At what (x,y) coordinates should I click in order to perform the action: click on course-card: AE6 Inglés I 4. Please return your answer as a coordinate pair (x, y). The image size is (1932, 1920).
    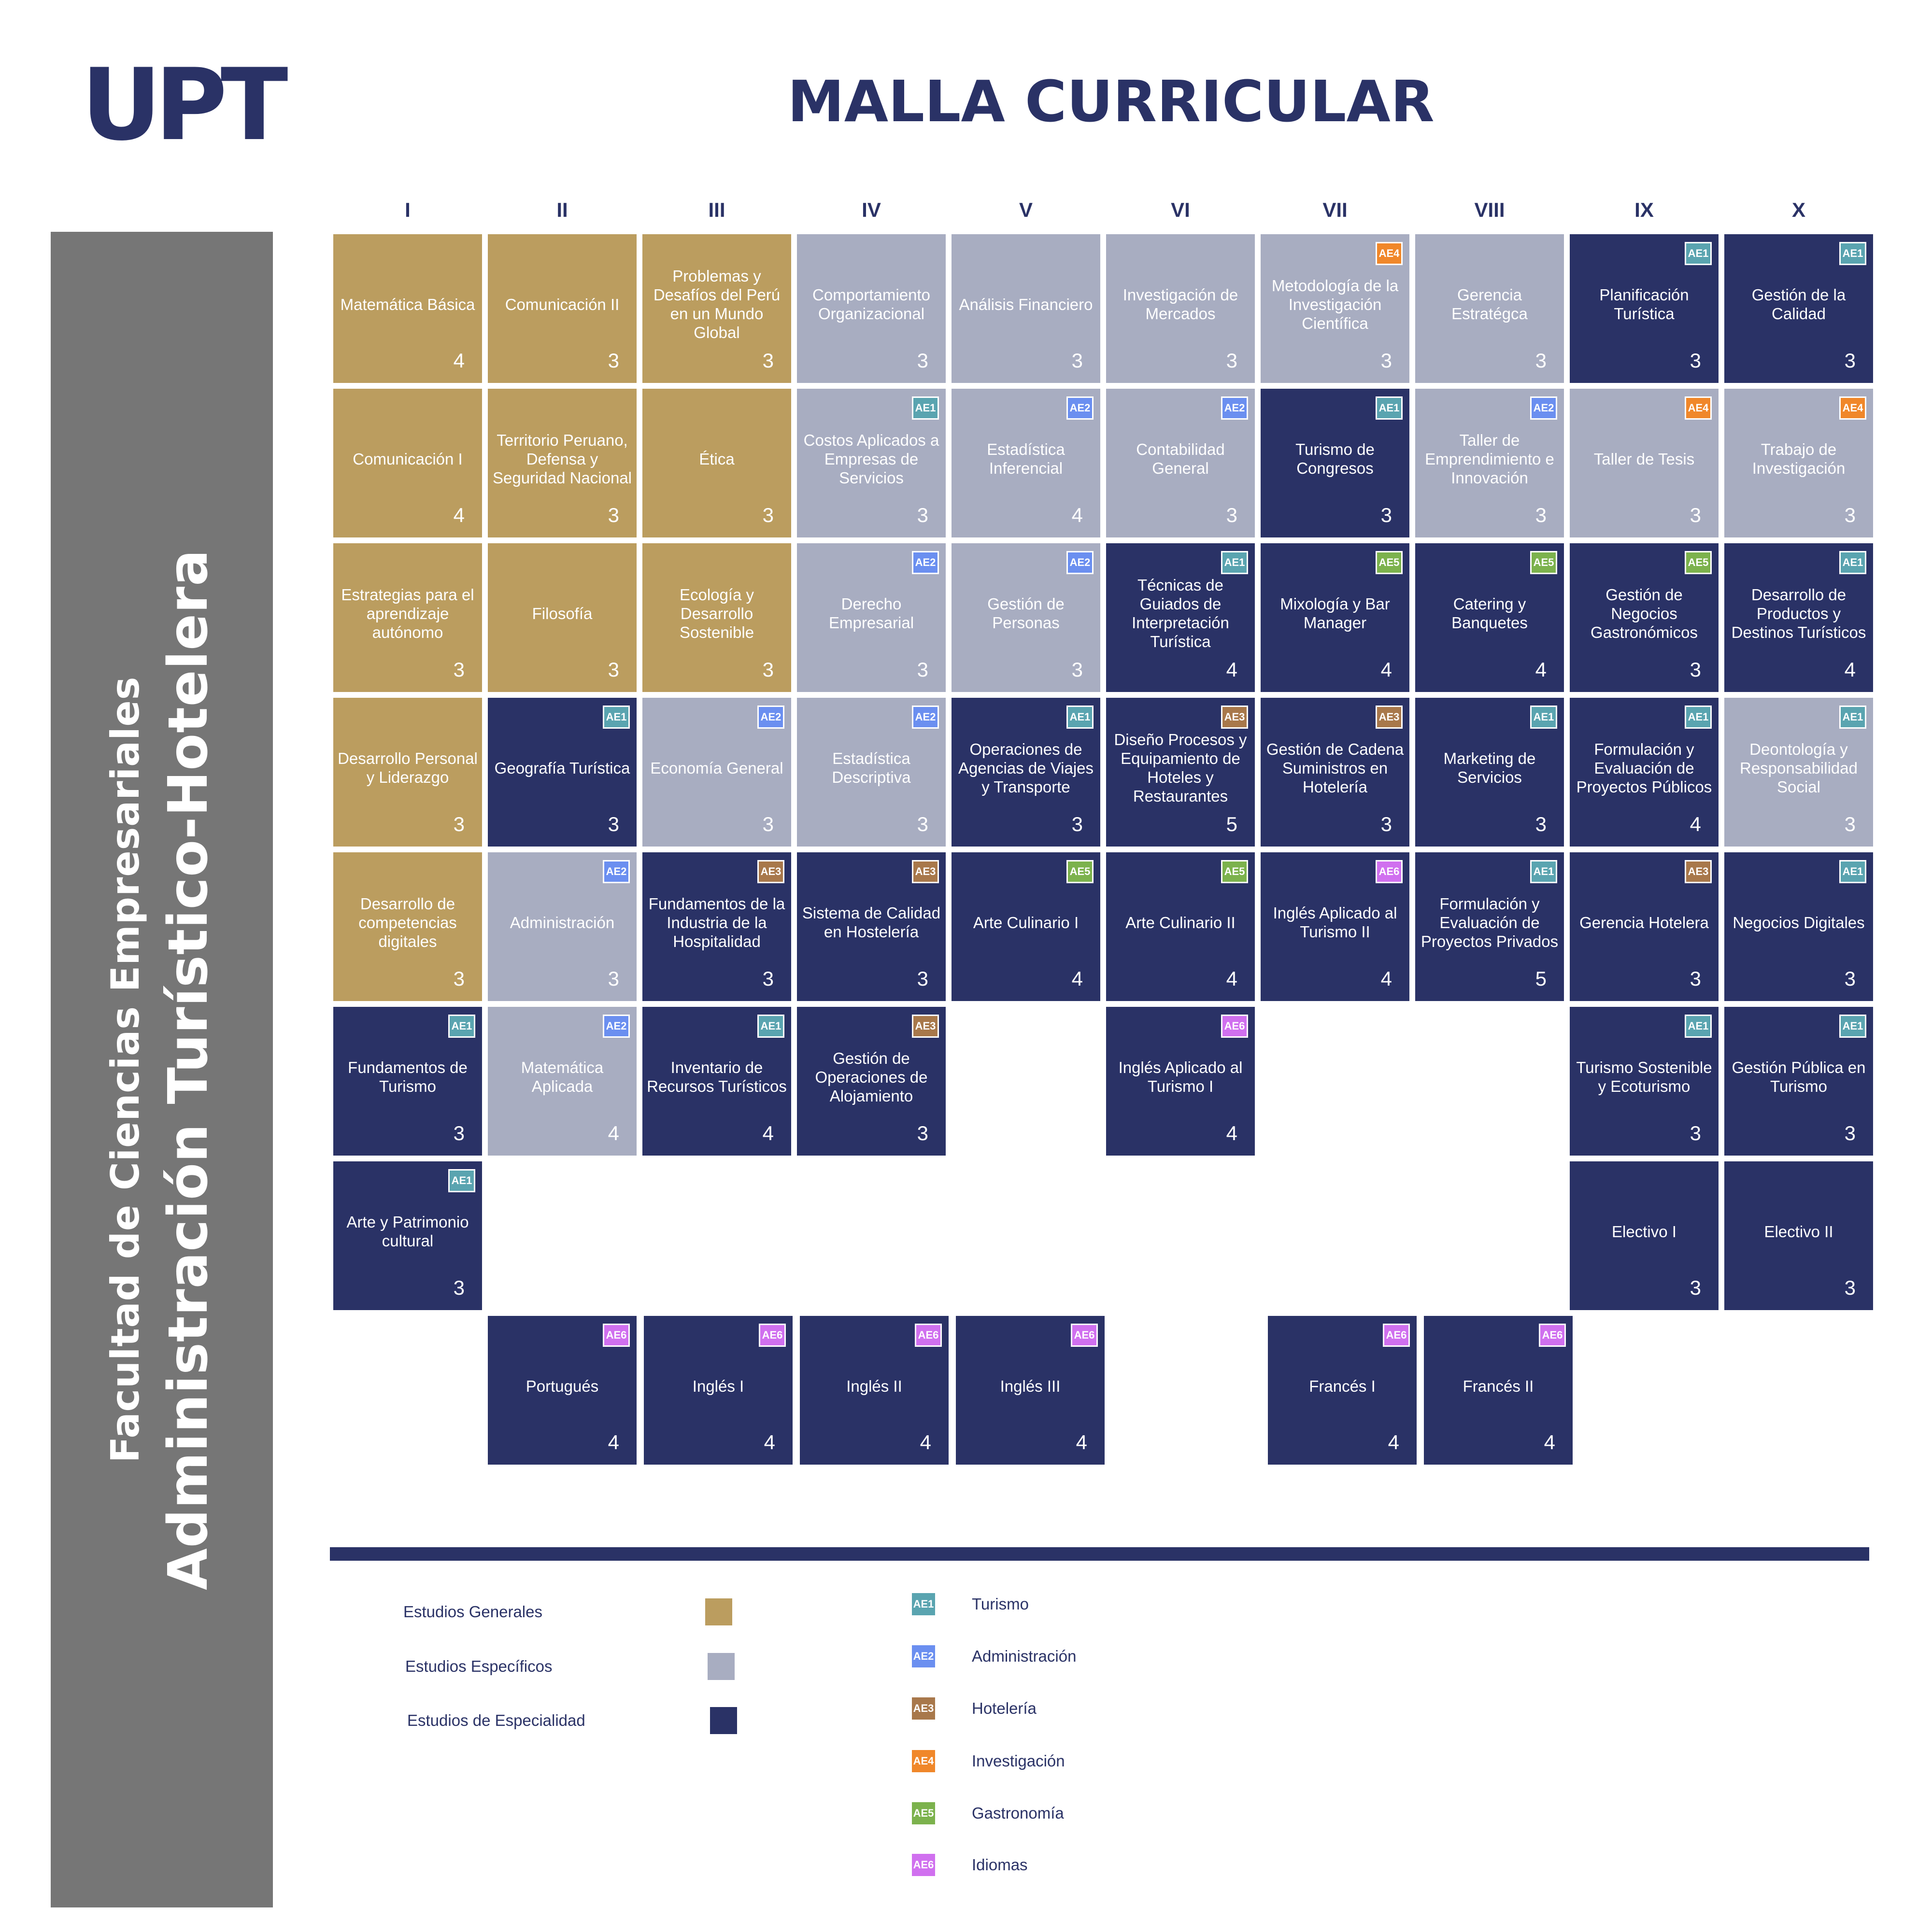
    Looking at the image, I should click on (718, 1390).